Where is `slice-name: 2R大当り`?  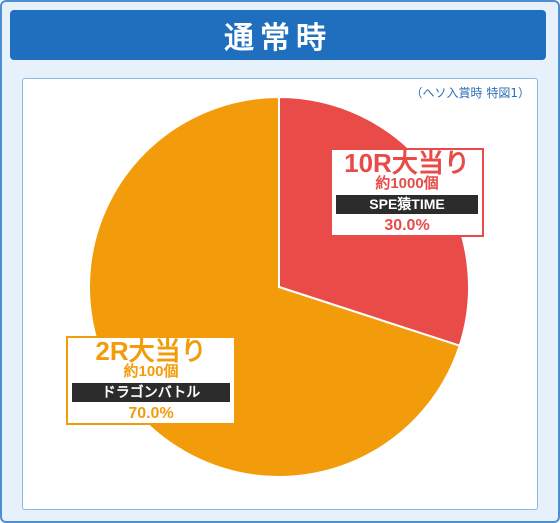
slice-name: 2R大当り is located at coordinates (151, 351).